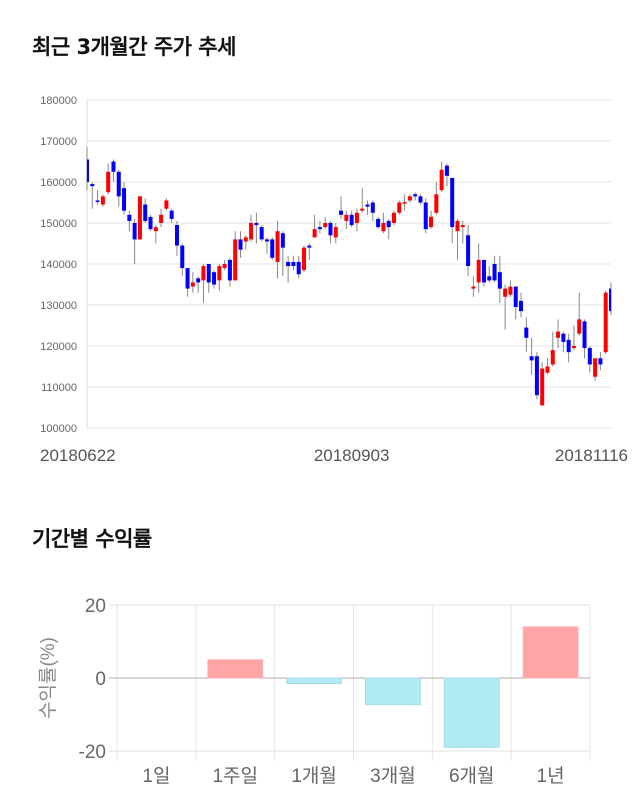 Image resolution: width=640 pixels, height=810 pixels. What do you see at coordinates (58, 306) in the screenshot?
I see `y-tick-label: 130000` at bounding box center [58, 306].